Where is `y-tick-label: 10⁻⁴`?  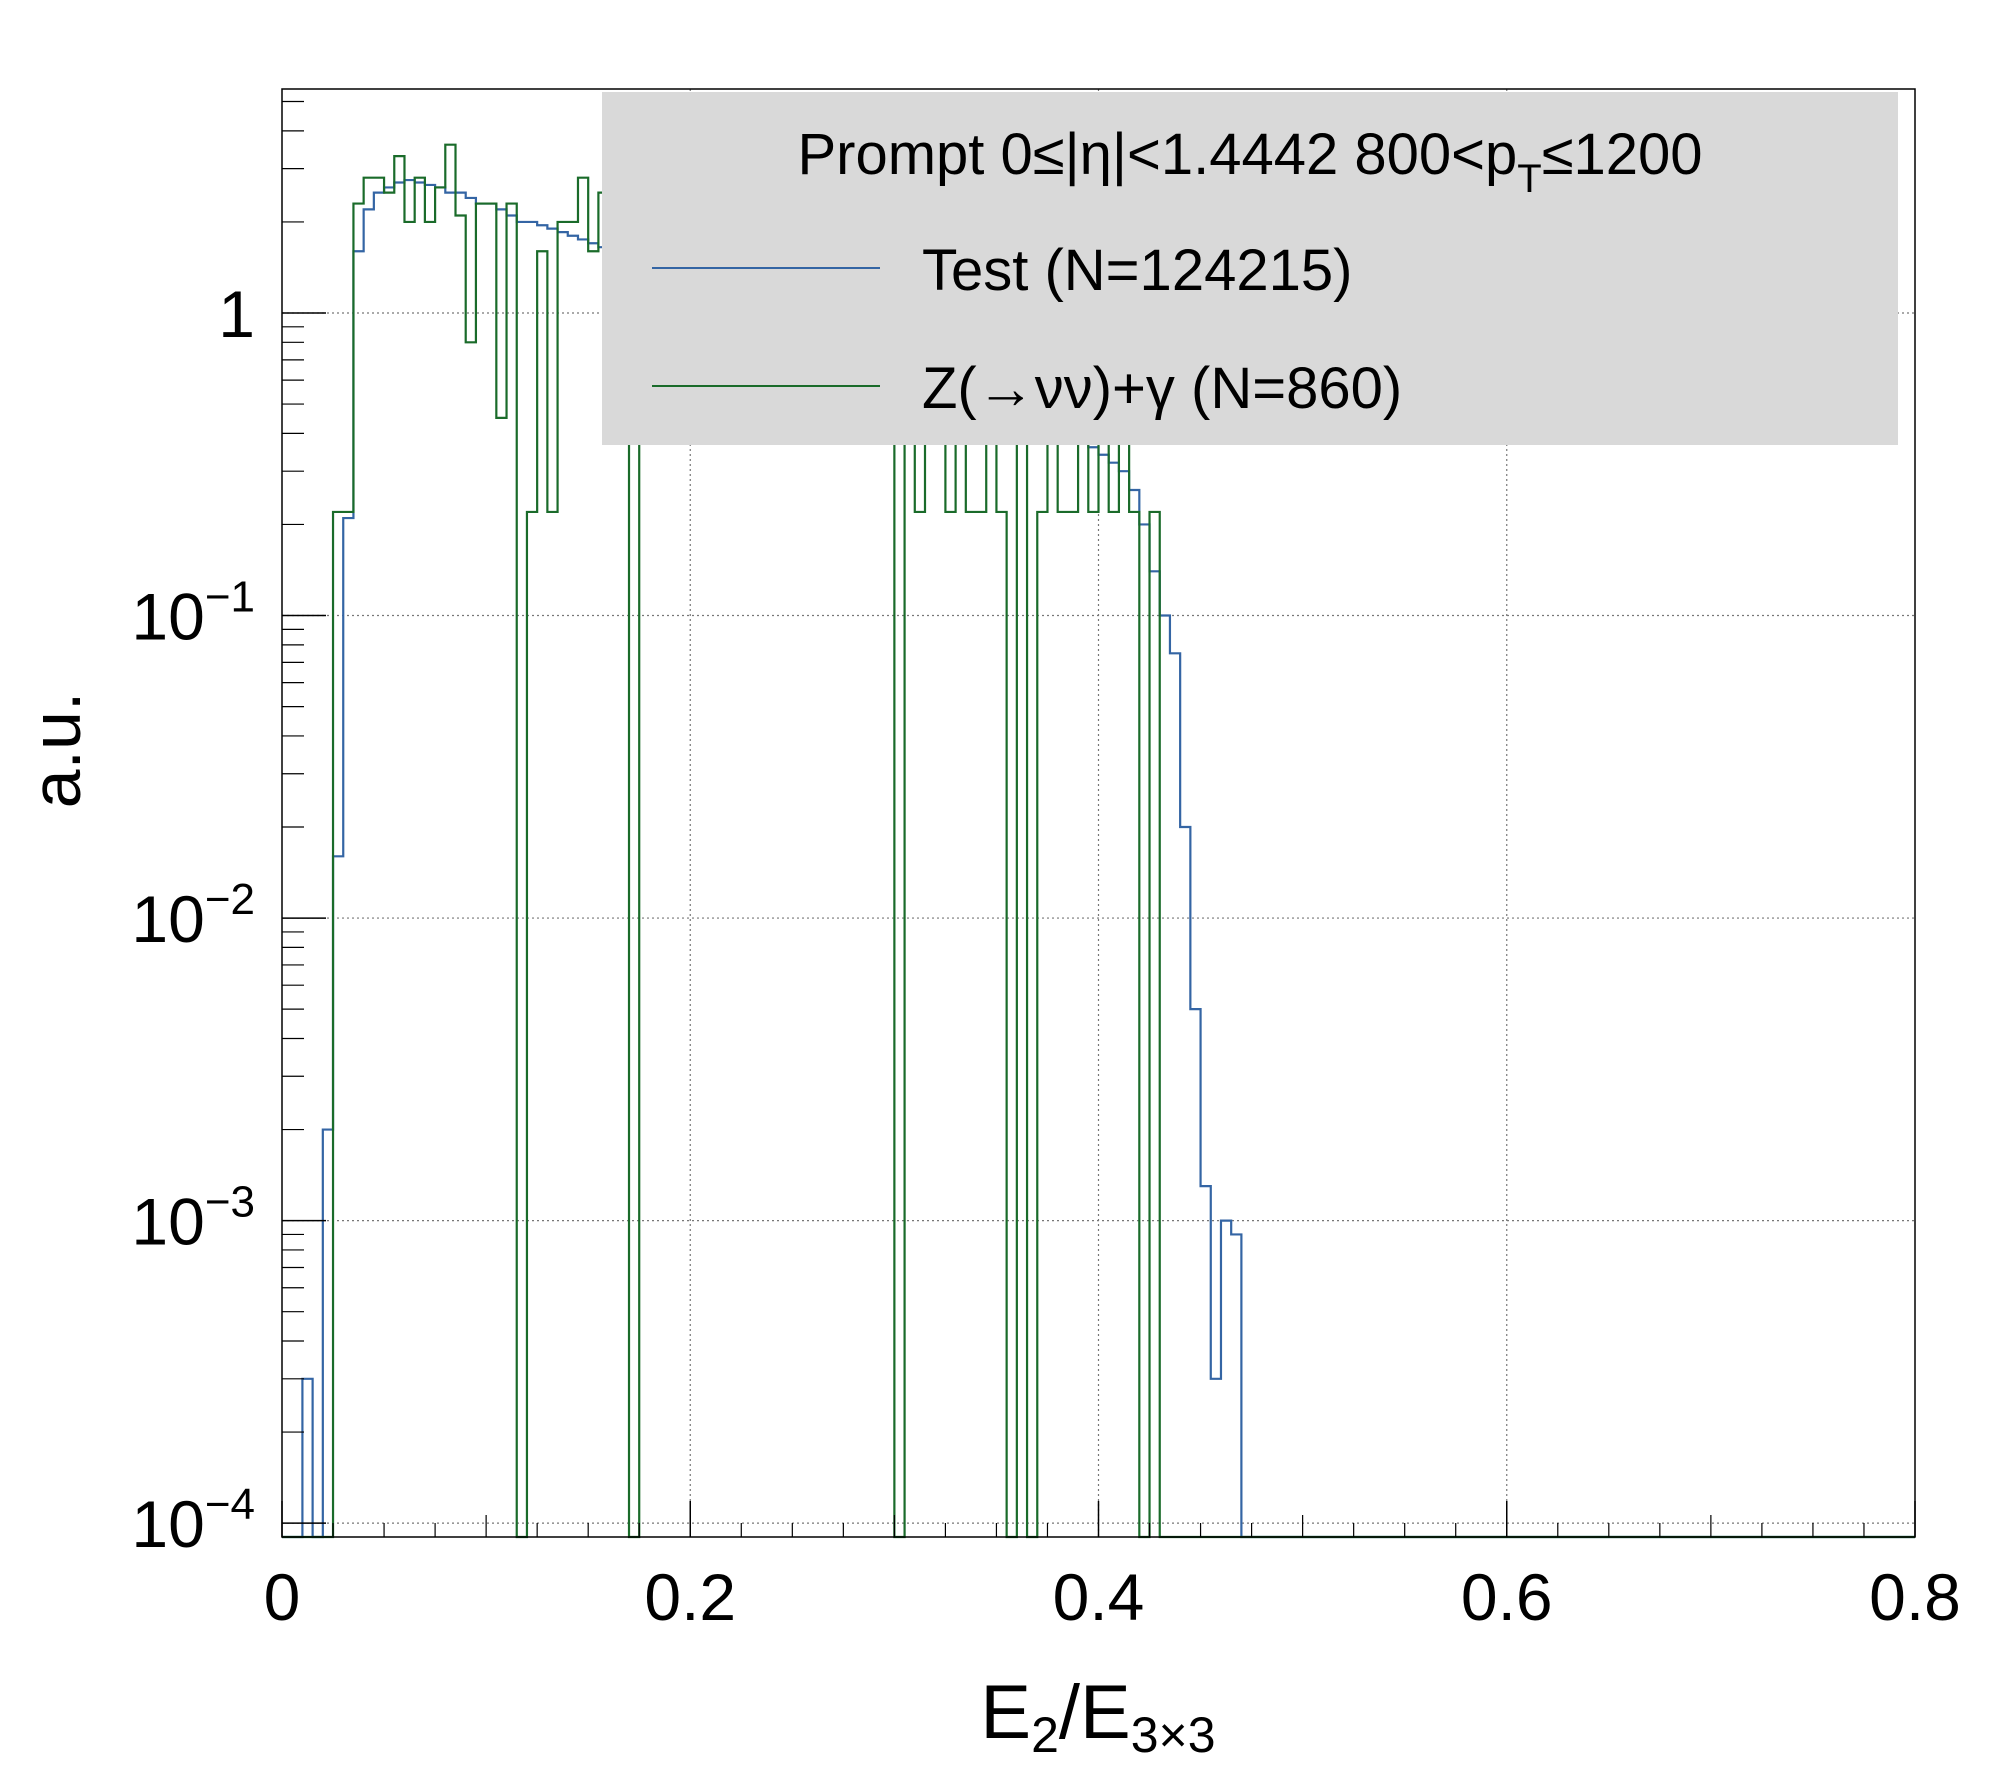 y-tick-label: 10⁻⁴ is located at coordinates (193, 1520).